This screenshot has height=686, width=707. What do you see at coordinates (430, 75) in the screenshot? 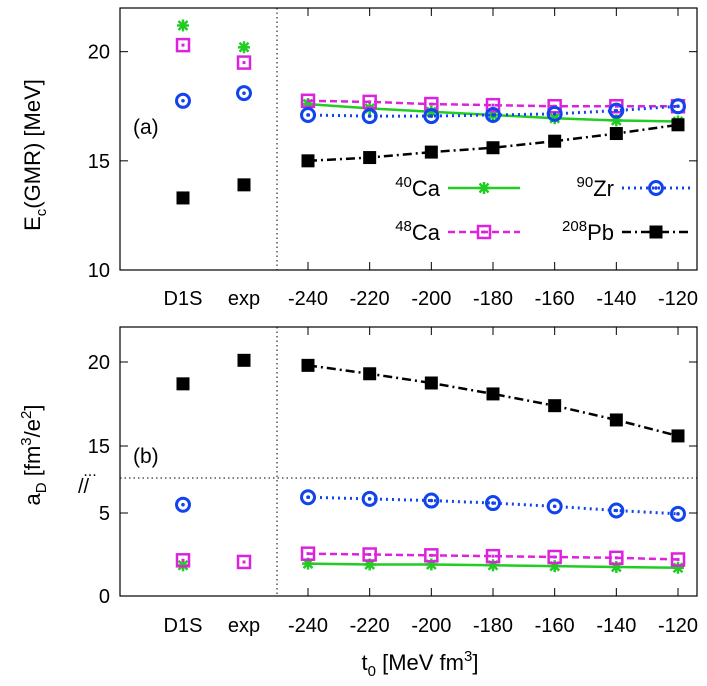
I see `series-ca48` at bounding box center [430, 75].